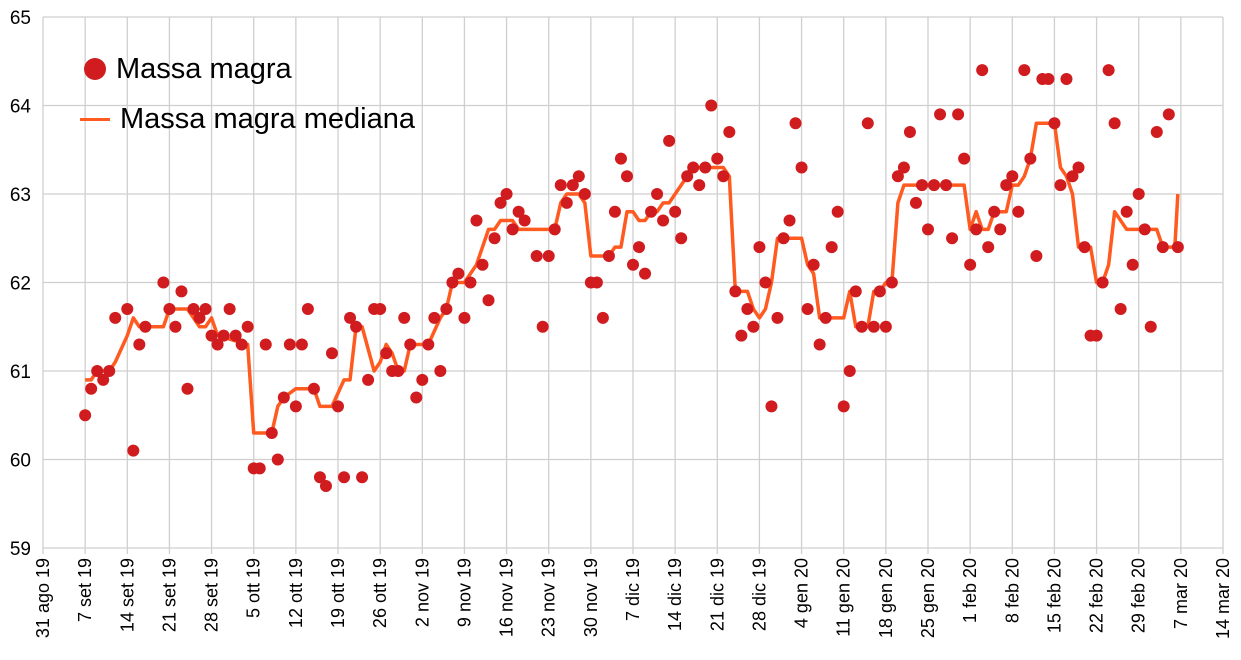  What do you see at coordinates (20, 195) in the screenshot?
I see `y-tick-label: 63` at bounding box center [20, 195].